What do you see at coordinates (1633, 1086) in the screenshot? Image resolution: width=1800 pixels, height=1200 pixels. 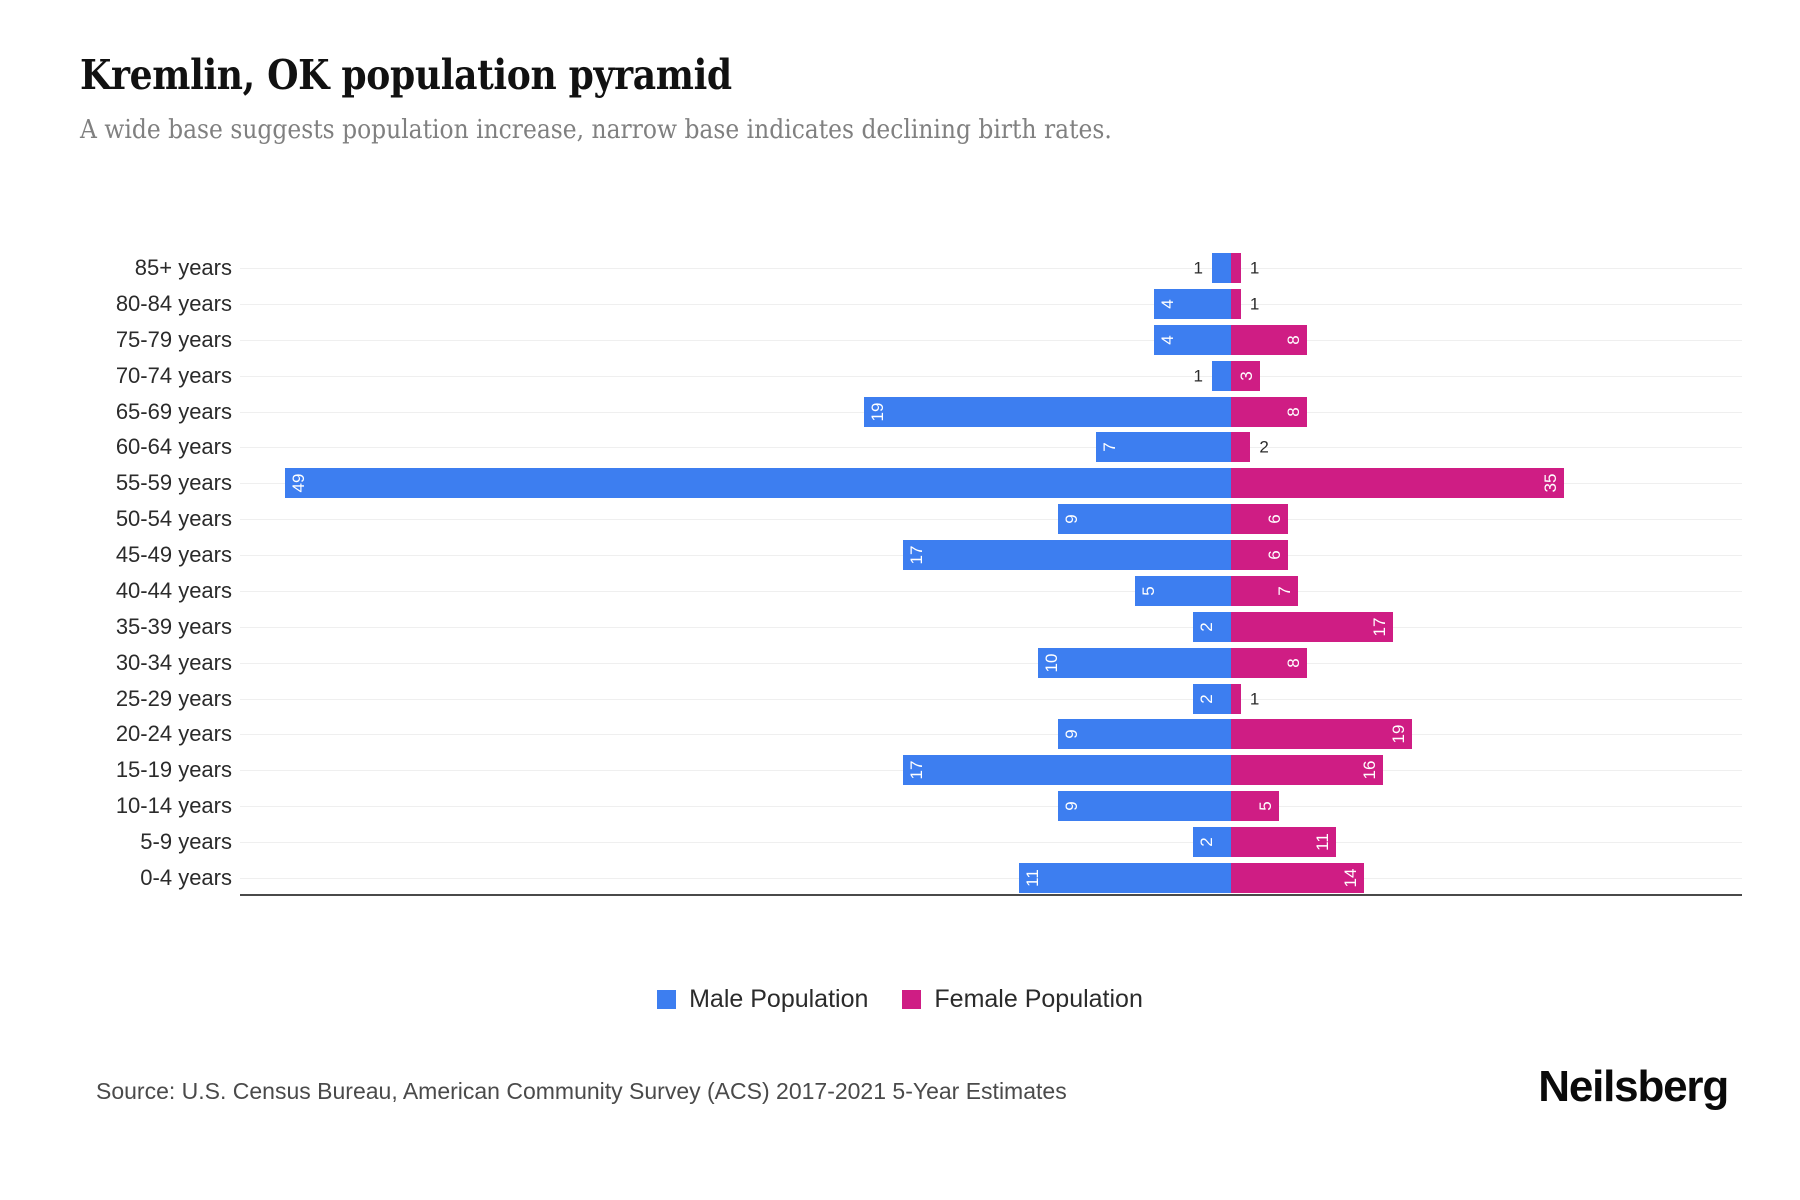 I see `neilsberg-logo: Neilsberg` at bounding box center [1633, 1086].